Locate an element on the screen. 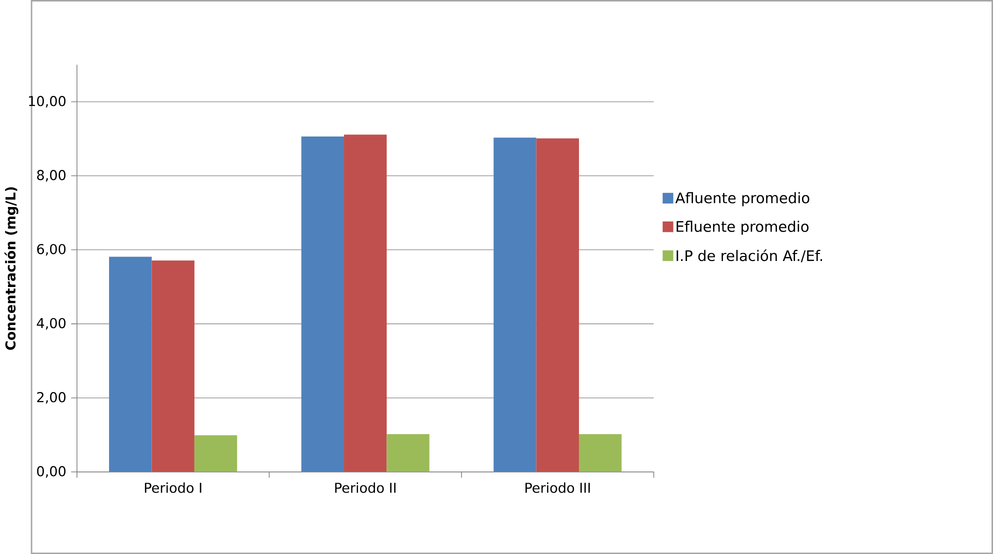 The height and width of the screenshot is (554, 993). x-tick-label: Periodo I is located at coordinates (173, 487).